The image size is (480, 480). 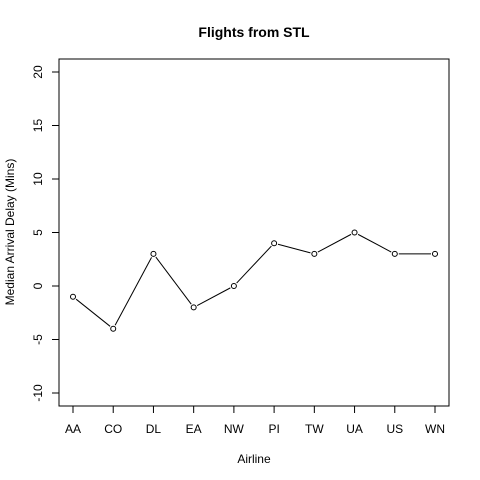 What do you see at coordinates (38, 232) in the screenshot?
I see `y-tick-label: 5` at bounding box center [38, 232].